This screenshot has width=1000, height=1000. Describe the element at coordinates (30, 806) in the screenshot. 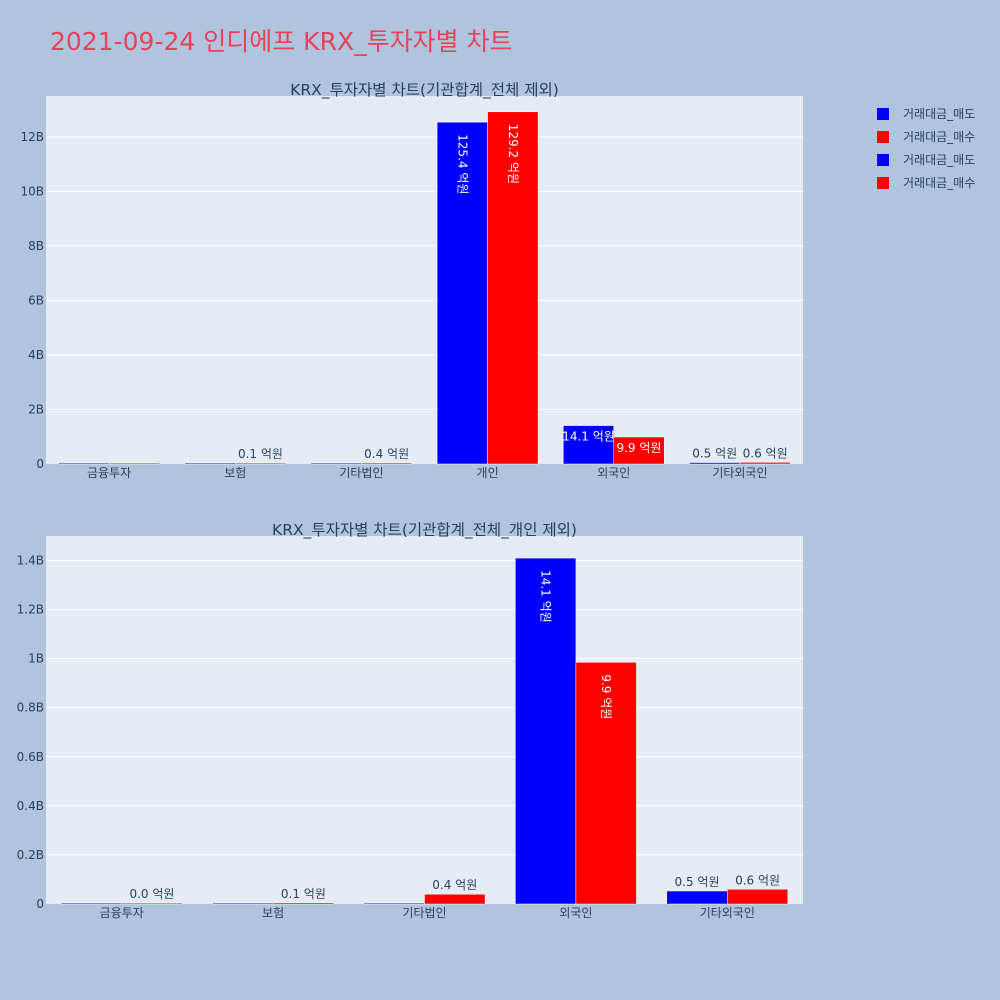

I see `y-tick-label: 0.4B` at that location.